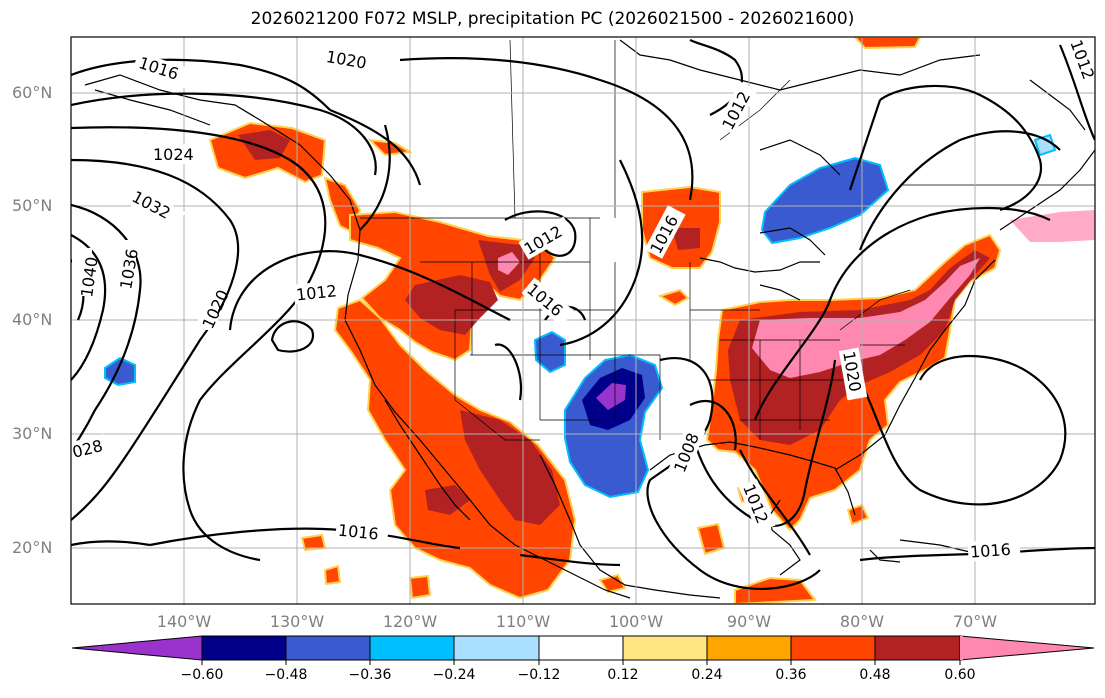 The image size is (1105, 698). Describe the element at coordinates (32, 92) in the screenshot. I see `lat-label: 60°N` at that location.